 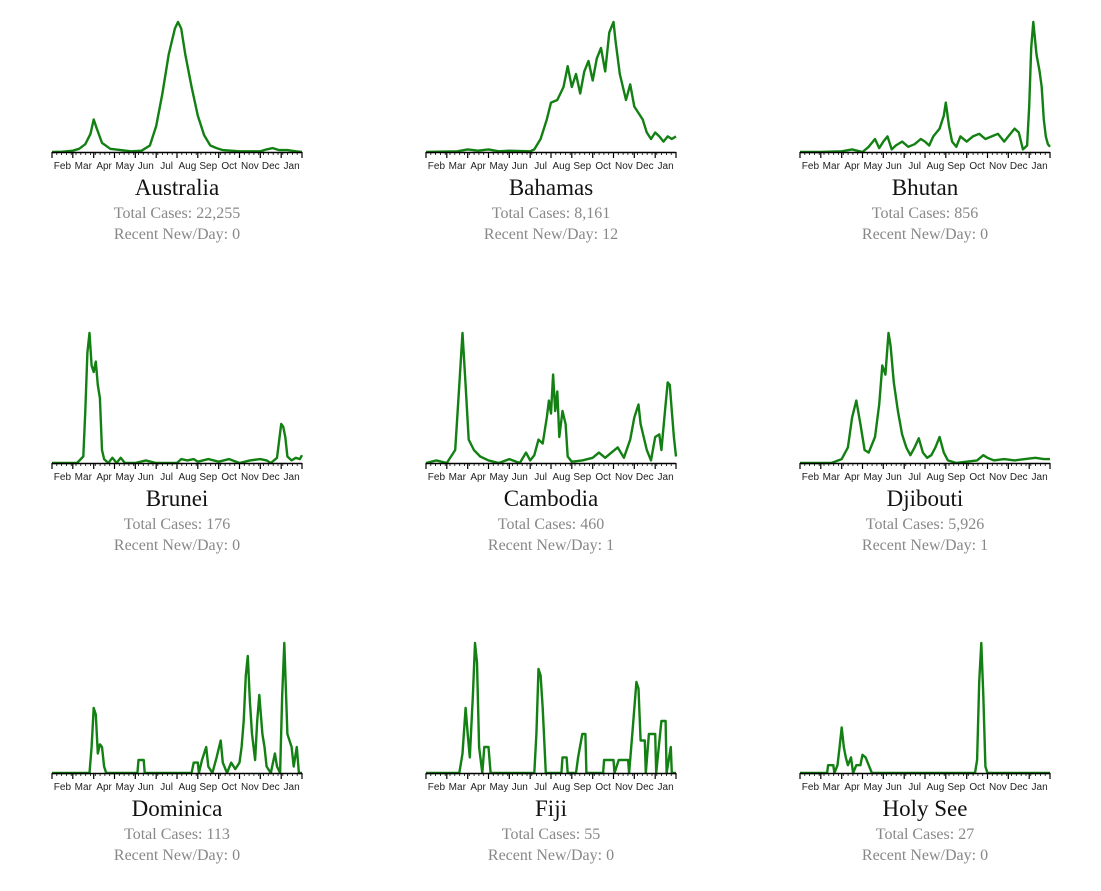 What do you see at coordinates (177, 96) in the screenshot?
I see `sparkline-chart-australia: Feb Mar Apr May Jun Jul Aug Sep Oct Nov Dec Jan` at bounding box center [177, 96].